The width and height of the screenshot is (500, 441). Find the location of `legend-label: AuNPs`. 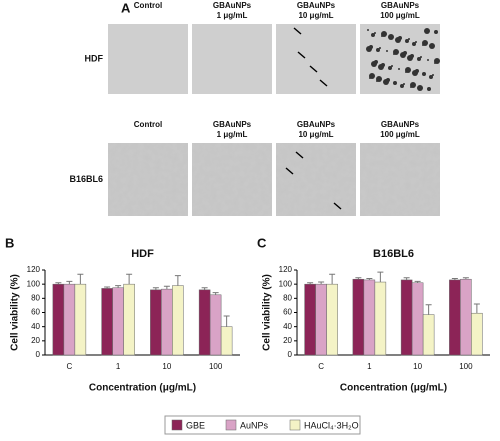

legend-label: AuNPs is located at coordinates (254, 425).